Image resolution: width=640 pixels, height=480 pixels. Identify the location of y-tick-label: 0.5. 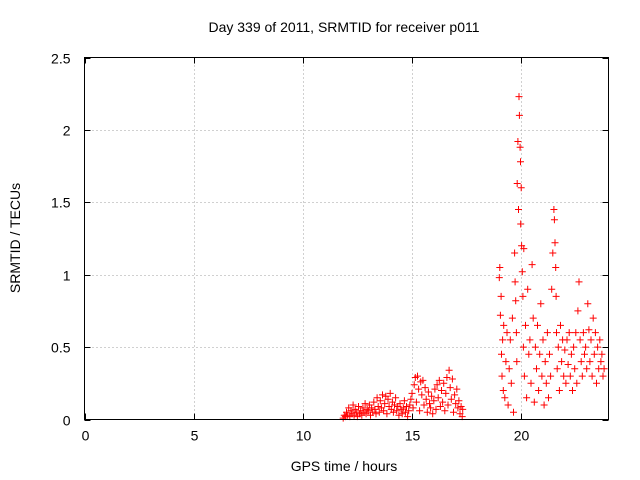
(61, 348).